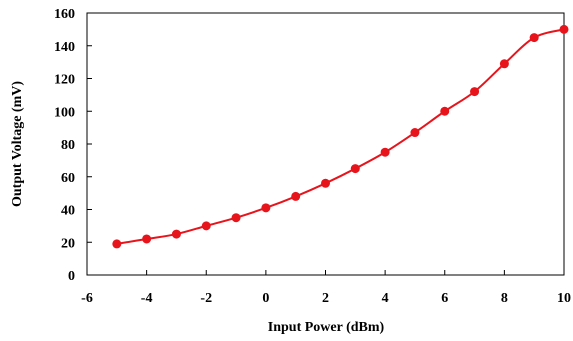 This screenshot has height=341, width=573. Describe the element at coordinates (385, 298) in the screenshot. I see `x-tick-label: 4` at that location.